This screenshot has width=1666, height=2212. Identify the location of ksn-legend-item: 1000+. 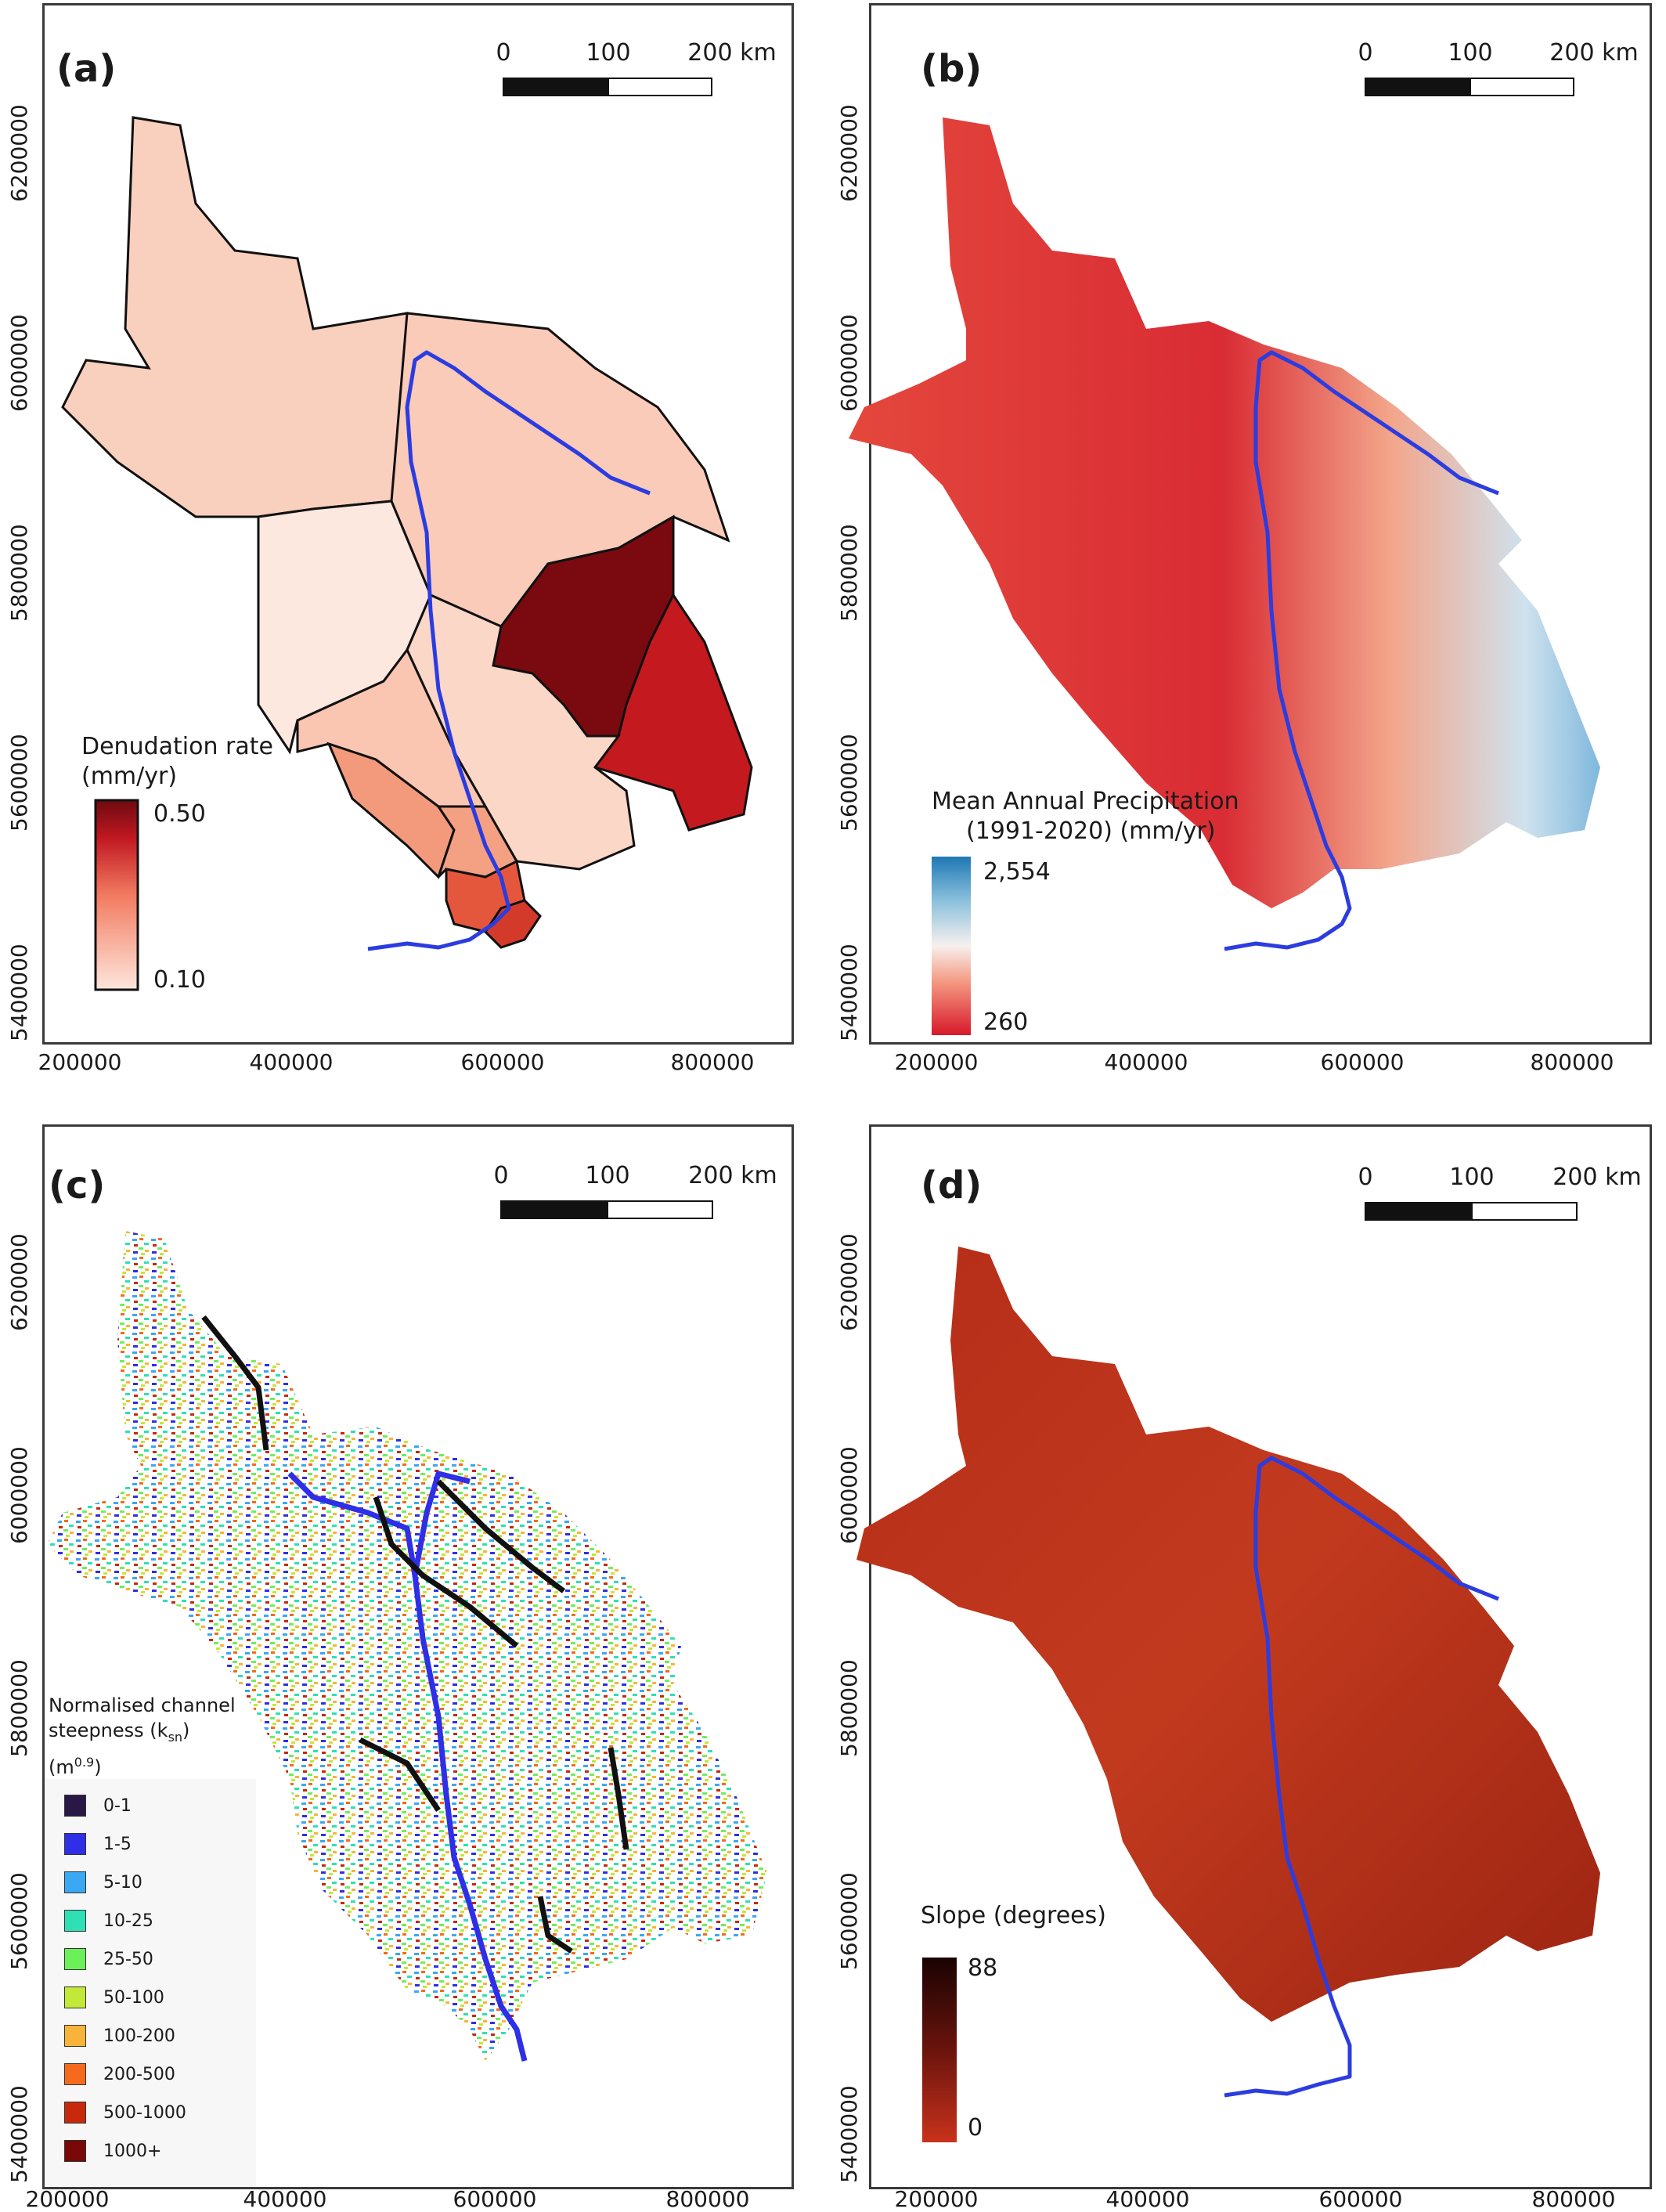
(112, 2151).